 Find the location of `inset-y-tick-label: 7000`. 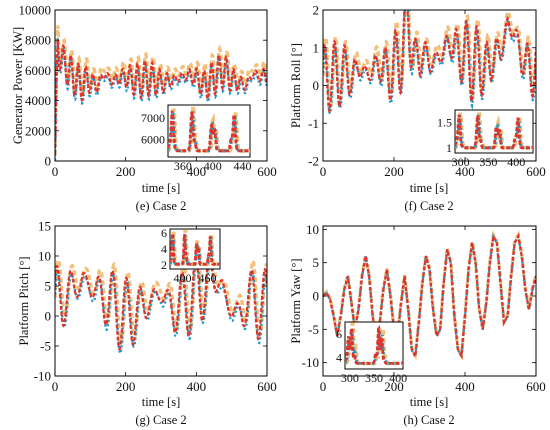

inset-y-tick-label: 7000 is located at coordinates (153, 118).